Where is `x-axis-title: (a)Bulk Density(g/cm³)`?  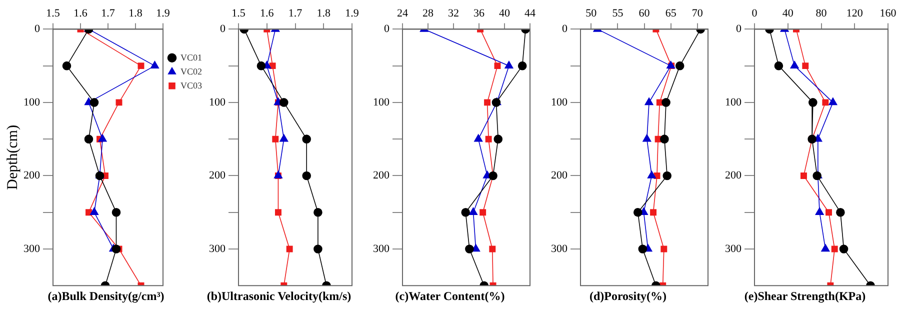
x-axis-title: (a)Bulk Density(g/cm³) is located at coordinates (106, 295).